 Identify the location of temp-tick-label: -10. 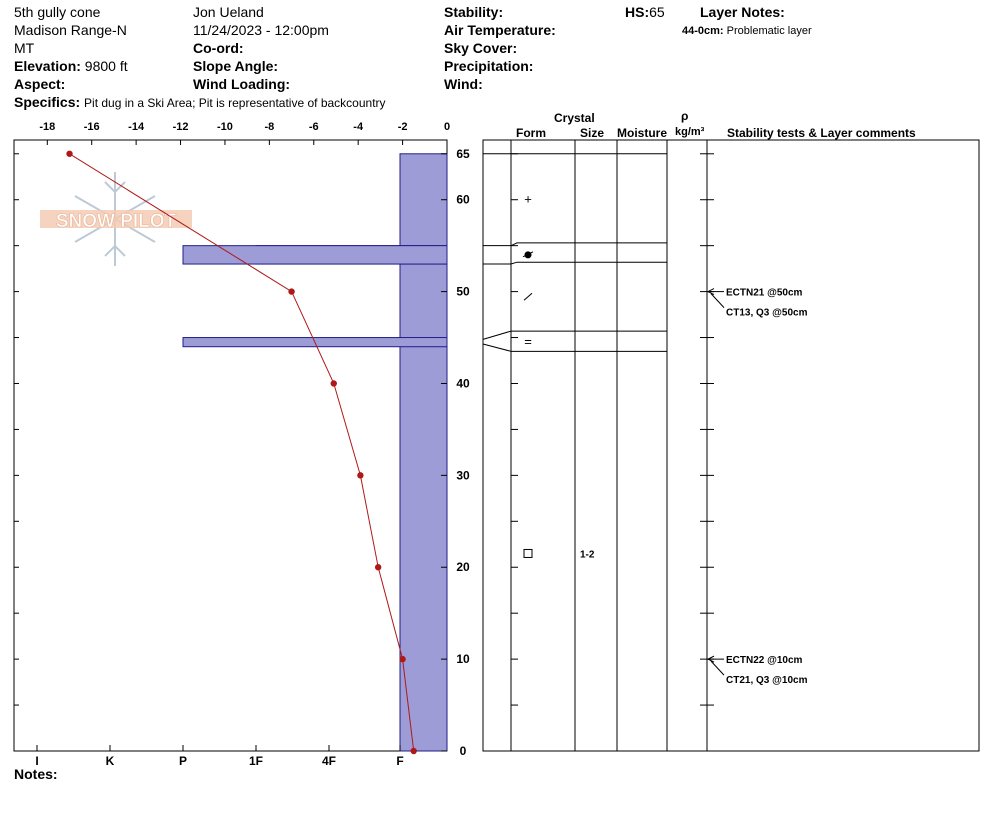
(225, 127).